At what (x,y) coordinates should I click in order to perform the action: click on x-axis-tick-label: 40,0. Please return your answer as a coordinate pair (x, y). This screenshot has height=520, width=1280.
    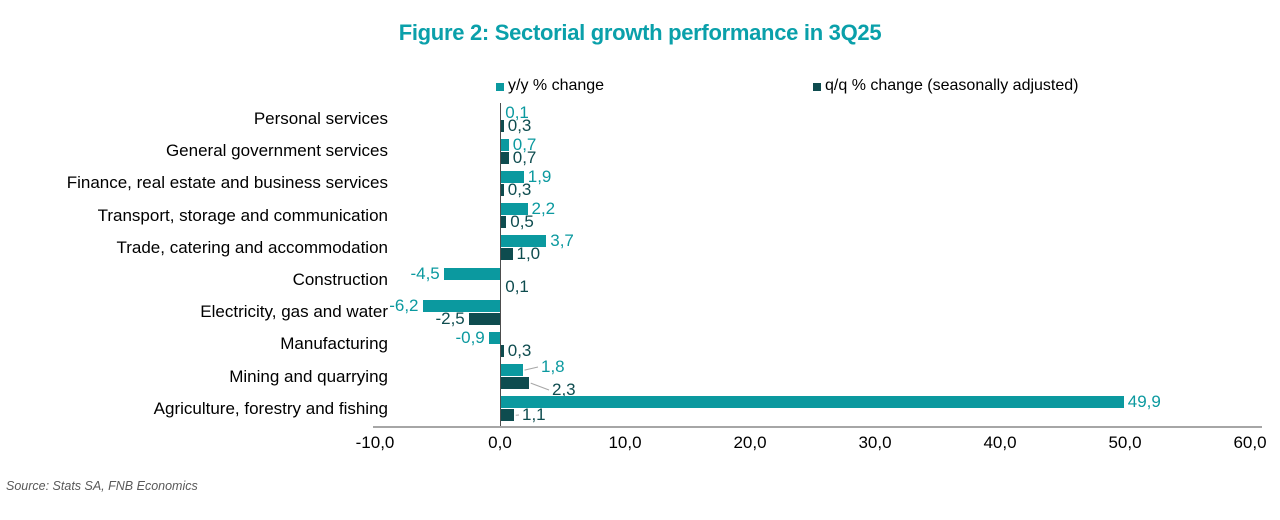
    Looking at the image, I should click on (1000, 442).